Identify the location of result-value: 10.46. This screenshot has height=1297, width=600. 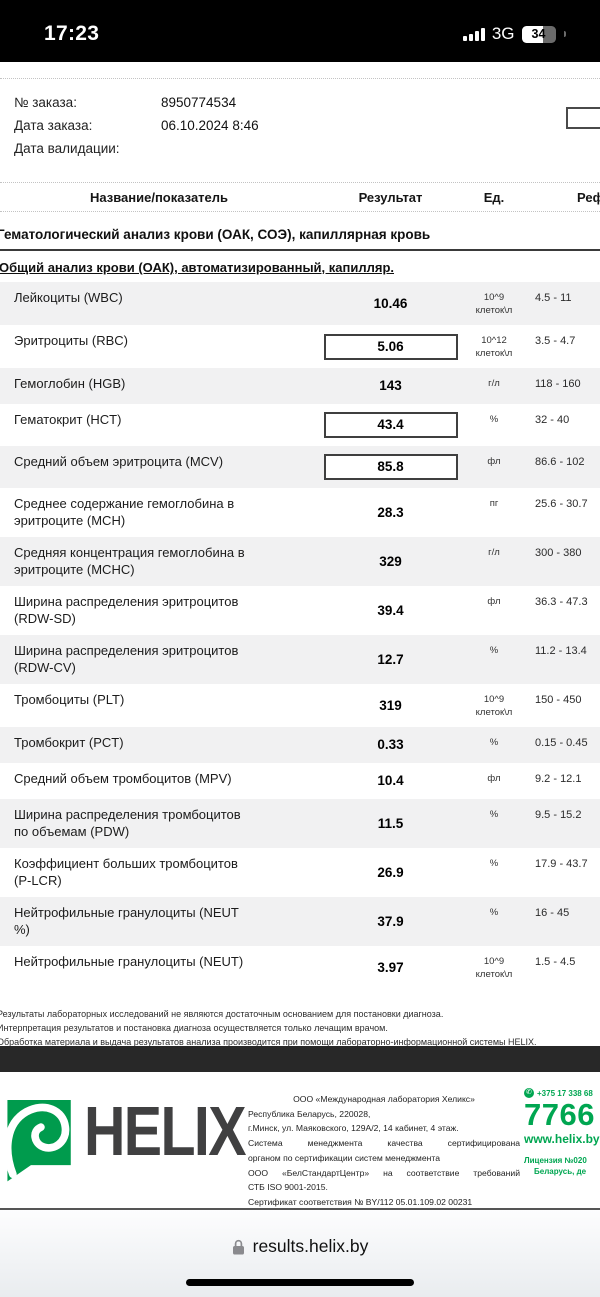
(390, 303).